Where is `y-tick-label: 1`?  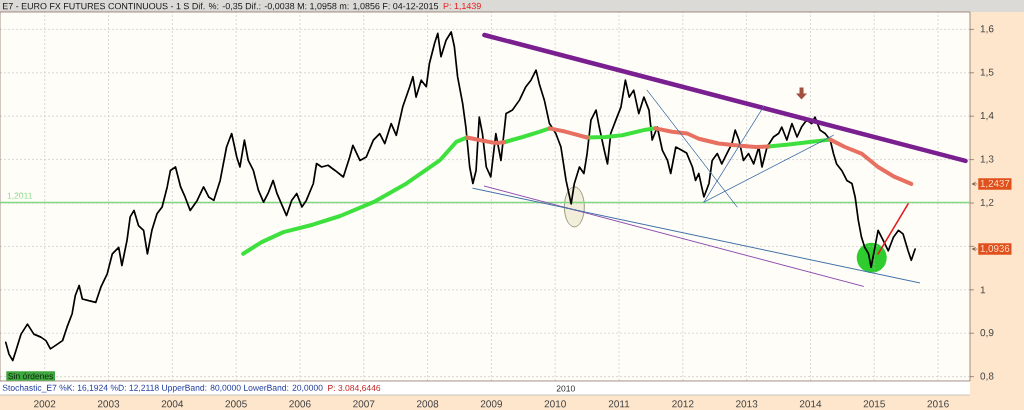 y-tick-label: 1 is located at coordinates (983, 290).